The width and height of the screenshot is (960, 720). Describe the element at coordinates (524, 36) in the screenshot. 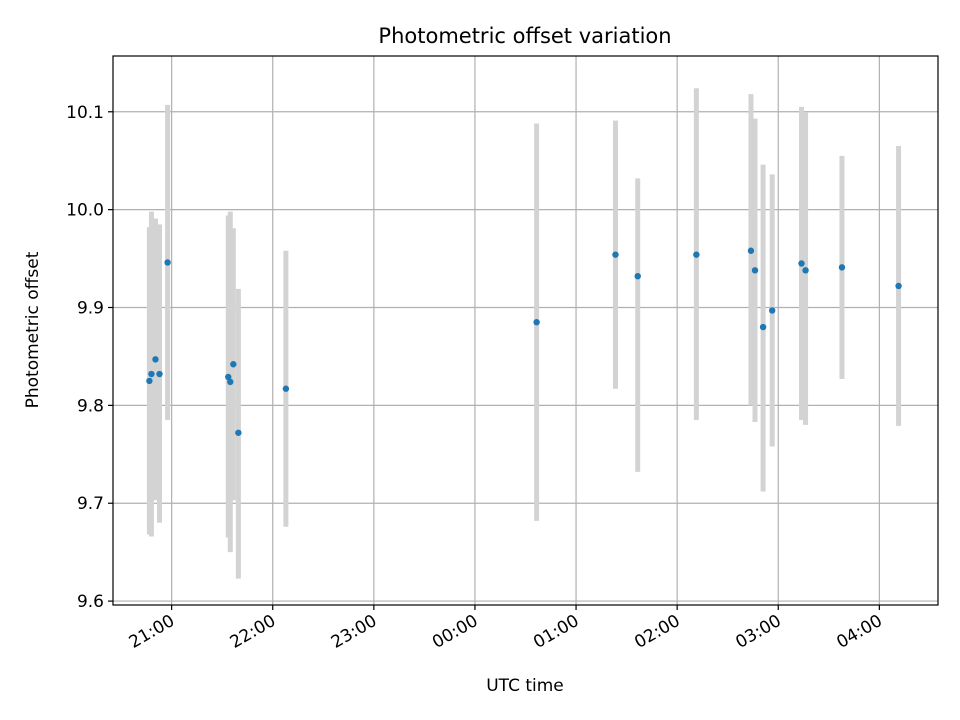

I see `chart-title: Photometric offset variation` at that location.